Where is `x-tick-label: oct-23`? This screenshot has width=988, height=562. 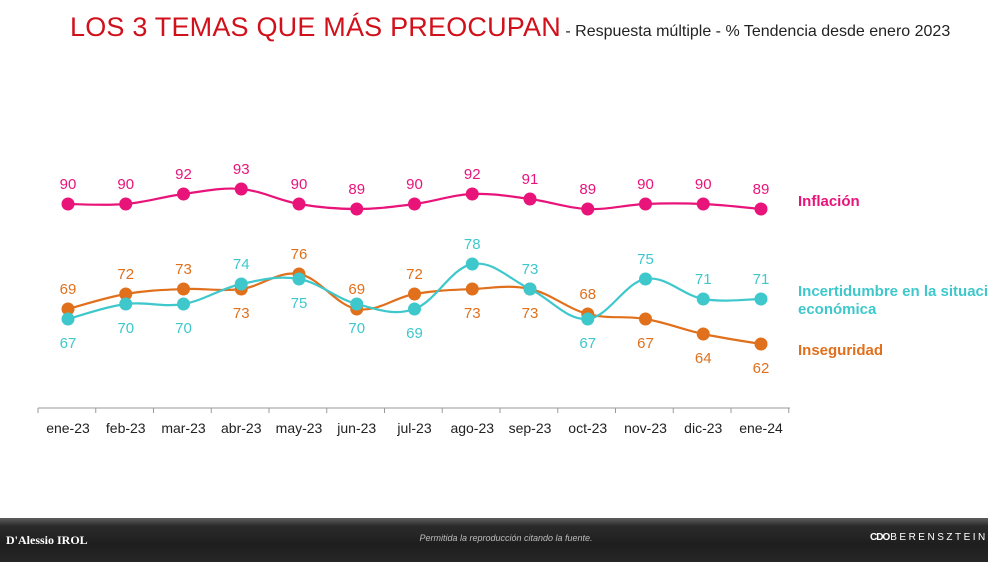
x-tick-label: oct-23 is located at coordinates (587, 428).